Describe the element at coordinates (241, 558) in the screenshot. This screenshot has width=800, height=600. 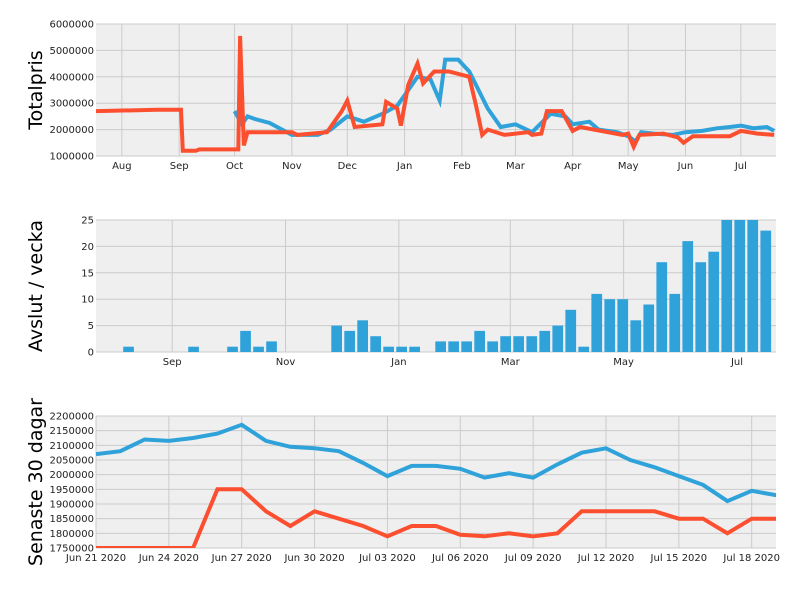
I see `x-tick-label: Jun 27 2020` at that location.